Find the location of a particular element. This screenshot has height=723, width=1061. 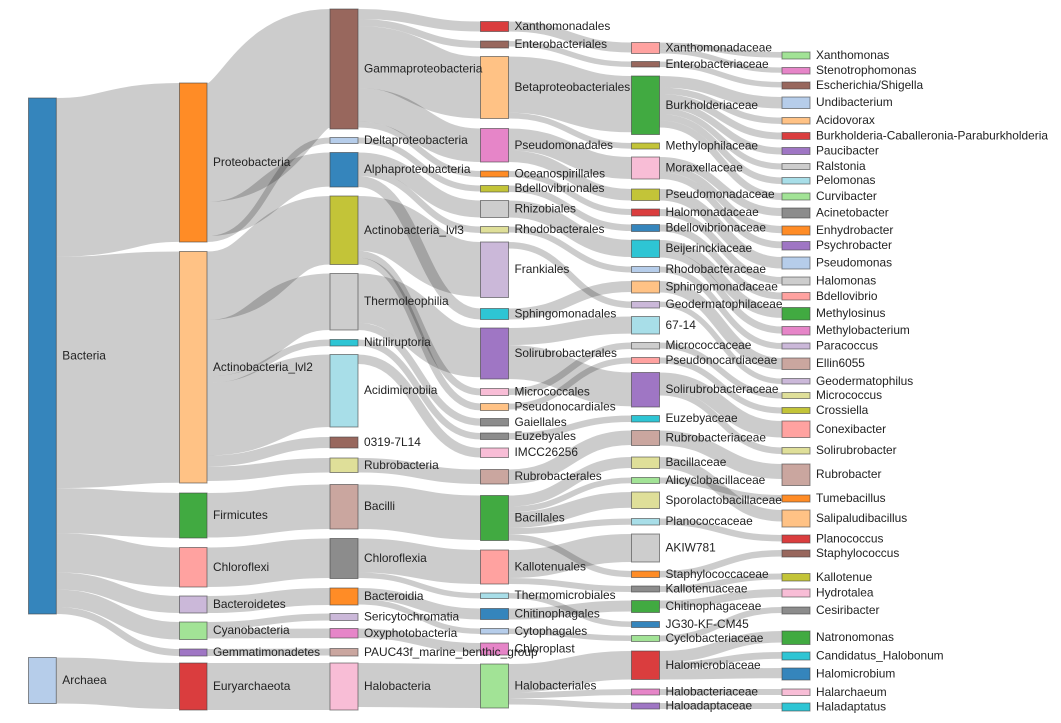

svg-text: Chloroflexia is located at coordinates (395, 558).